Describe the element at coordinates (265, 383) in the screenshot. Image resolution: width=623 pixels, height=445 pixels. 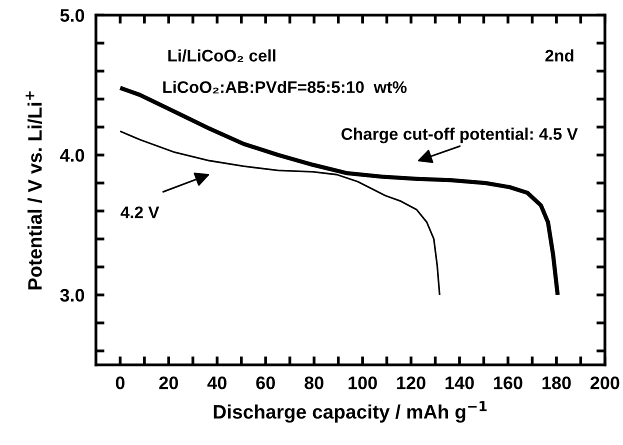
I see `x-tick-label: 60` at that location.